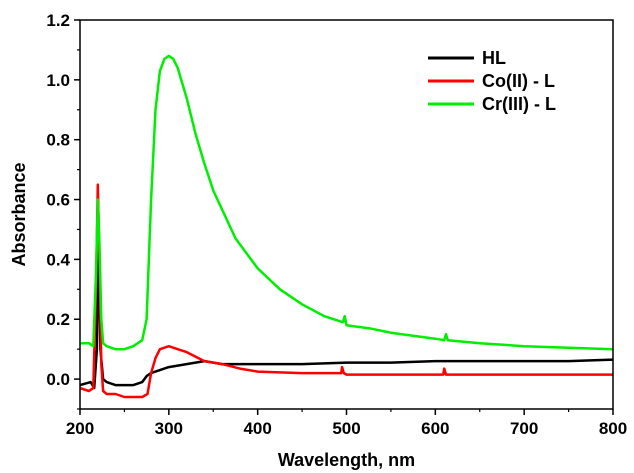 This screenshot has height=473, width=634. I want to click on y-axis-ticks: 0.0 0.2 0.4 0.6 0.8 1.0 1.2, so click(63, 210).